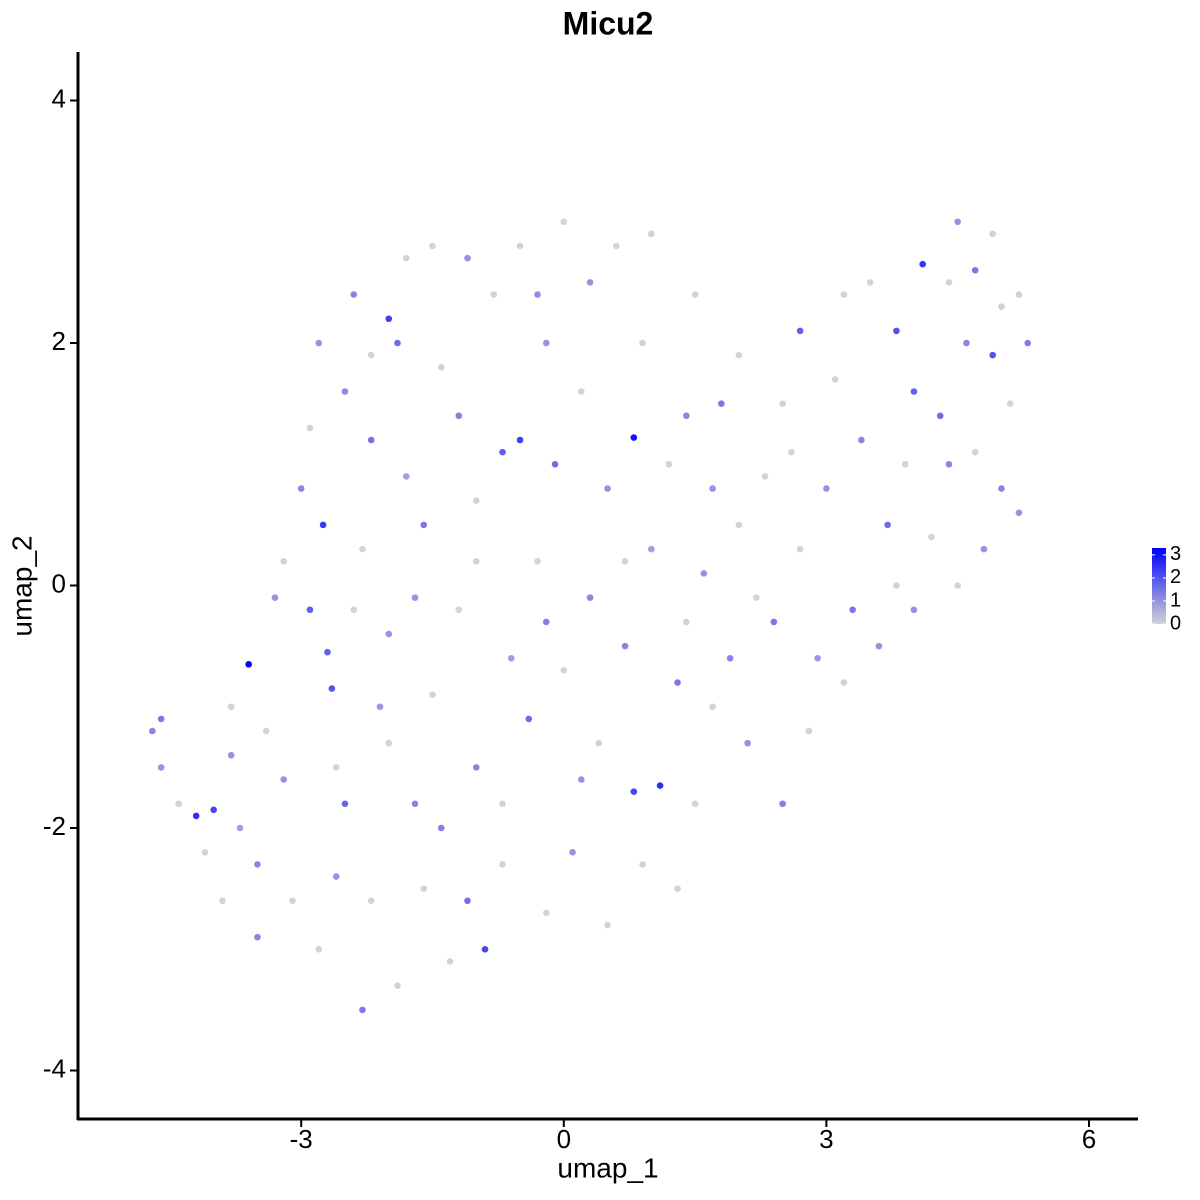 The width and height of the screenshot is (1200, 1200). What do you see at coordinates (1175, 623) in the screenshot?
I see `colorbar-tick-label: 0` at bounding box center [1175, 623].